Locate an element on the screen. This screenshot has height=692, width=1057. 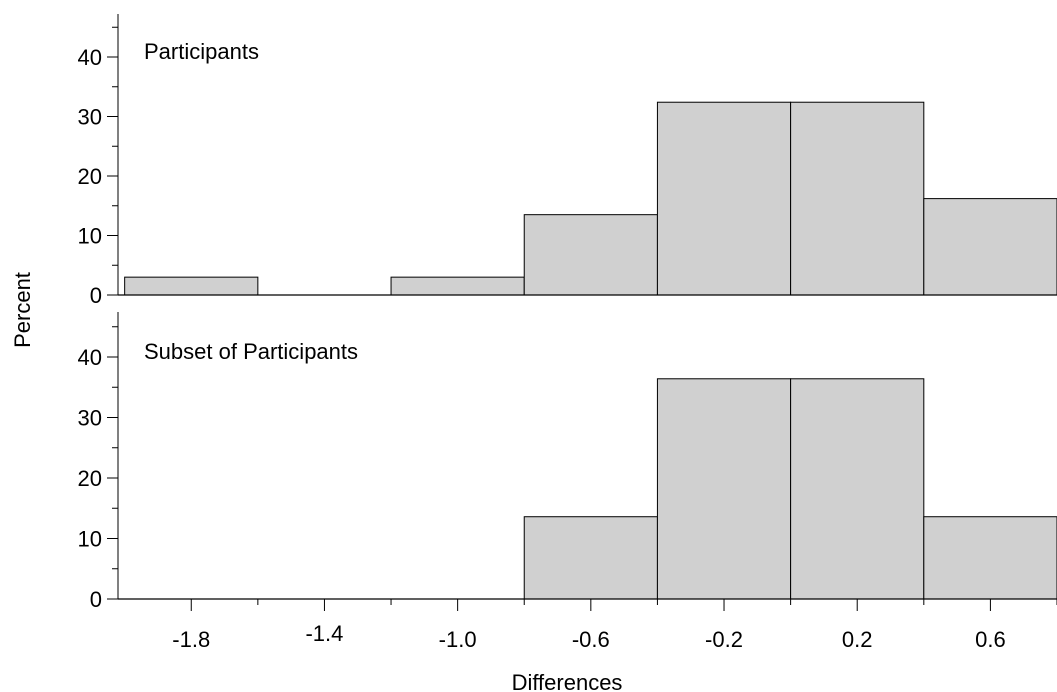
x-tick-label: -1.0 is located at coordinates (458, 639).